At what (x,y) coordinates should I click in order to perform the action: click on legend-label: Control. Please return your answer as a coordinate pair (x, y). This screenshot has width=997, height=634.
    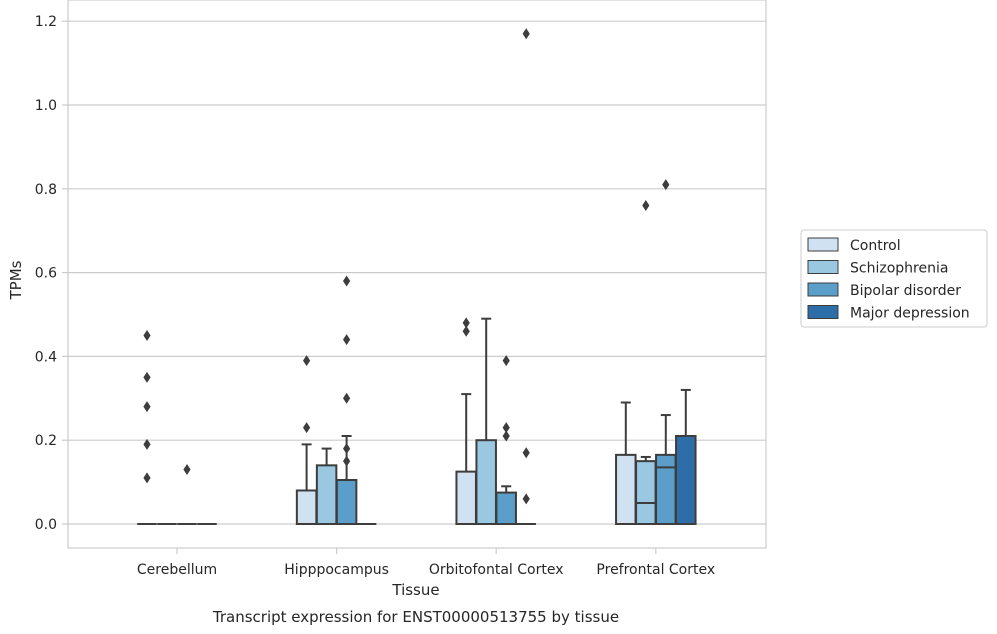
    Looking at the image, I should click on (875, 246).